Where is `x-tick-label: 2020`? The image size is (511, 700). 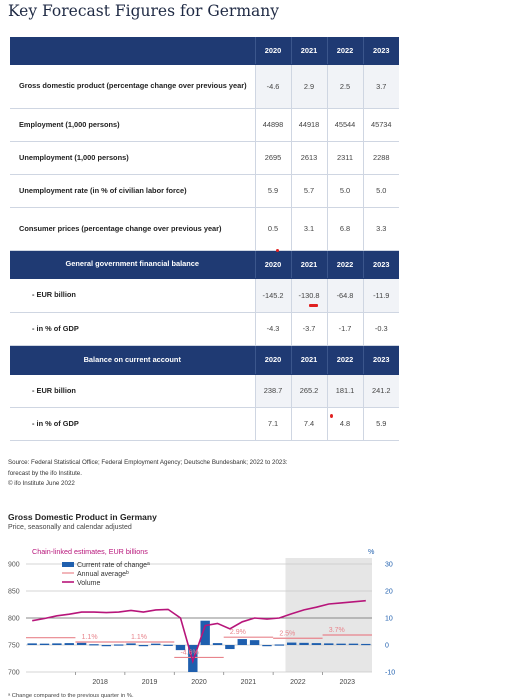
x-tick-label: 2020 is located at coordinates (199, 682).